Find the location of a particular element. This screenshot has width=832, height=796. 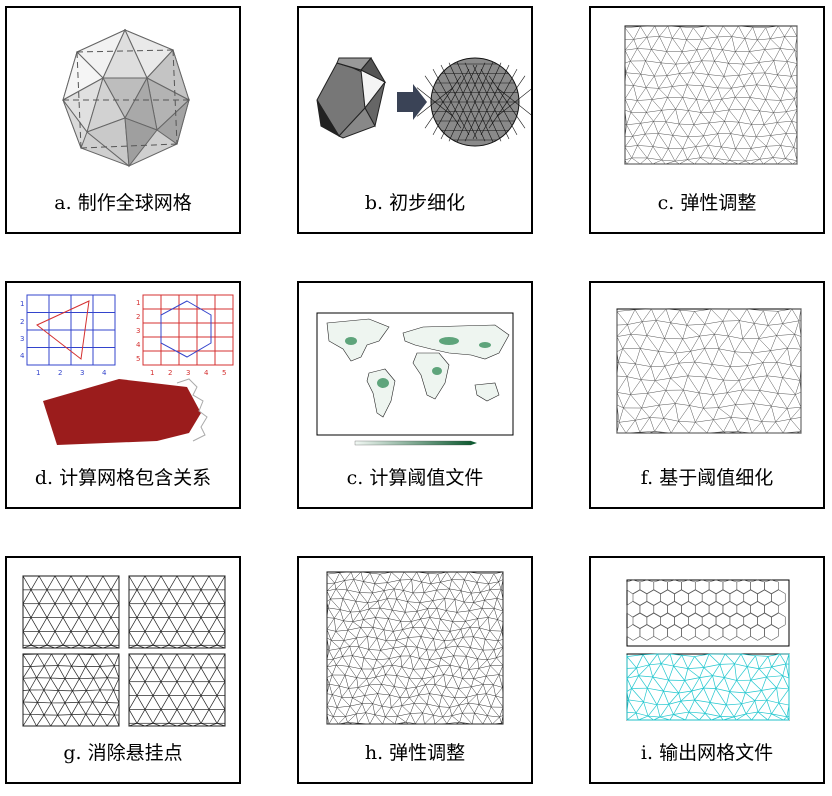

caption-a: a. 制作全球网格 is located at coordinates (123, 203).